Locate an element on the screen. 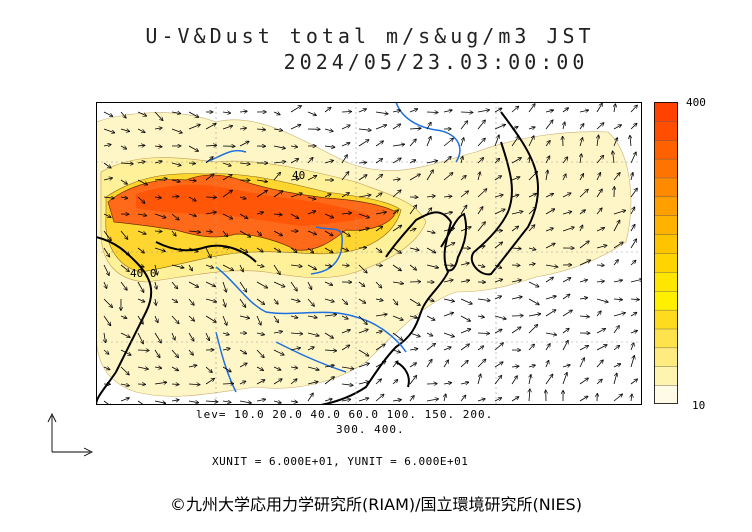  reference-axes is located at coordinates (70, 434).